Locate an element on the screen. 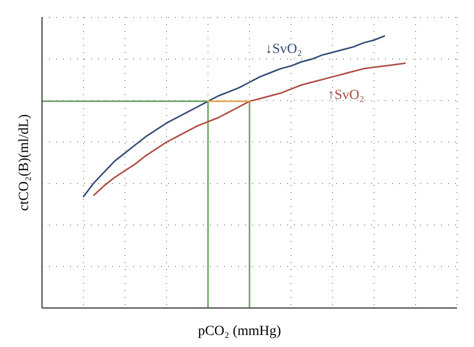 This screenshot has height=347, width=474. series-label: ↓SvO₂ is located at coordinates (283, 49).